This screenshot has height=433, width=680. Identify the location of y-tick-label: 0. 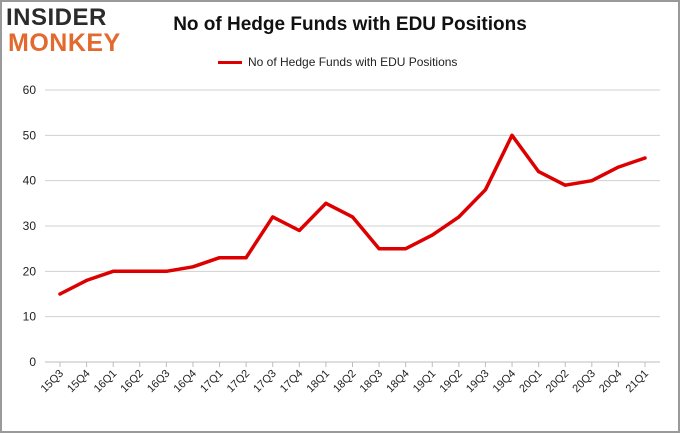
(32, 362).